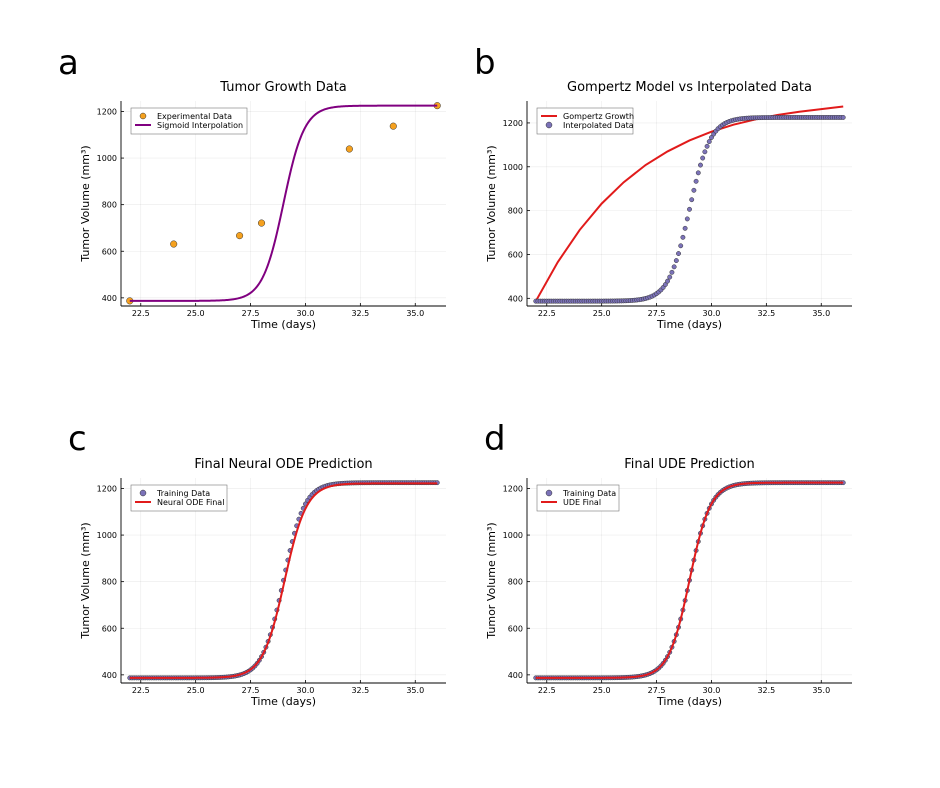 The height and width of the screenshot is (788, 940). Describe the element at coordinates (194, 116) in the screenshot. I see `legend-entry: Experimental Data` at that location.